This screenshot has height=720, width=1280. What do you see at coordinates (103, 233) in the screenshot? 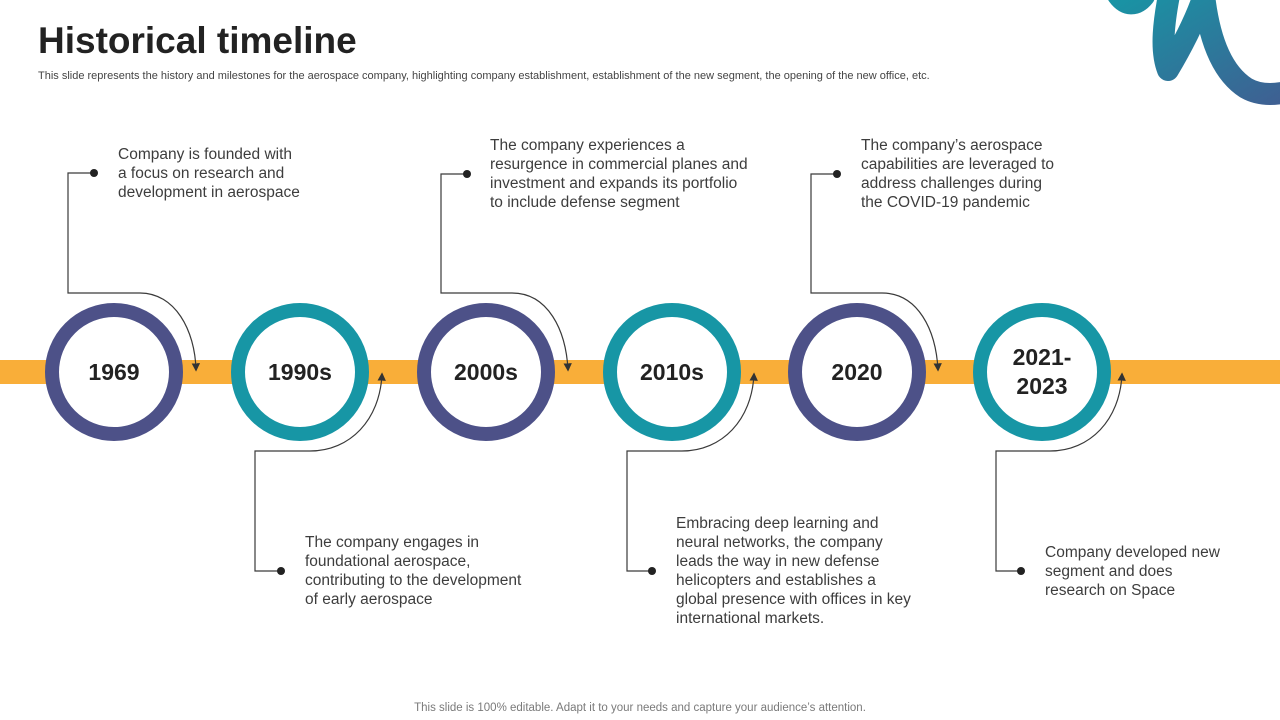
I see `connector-1969` at bounding box center [103, 233].